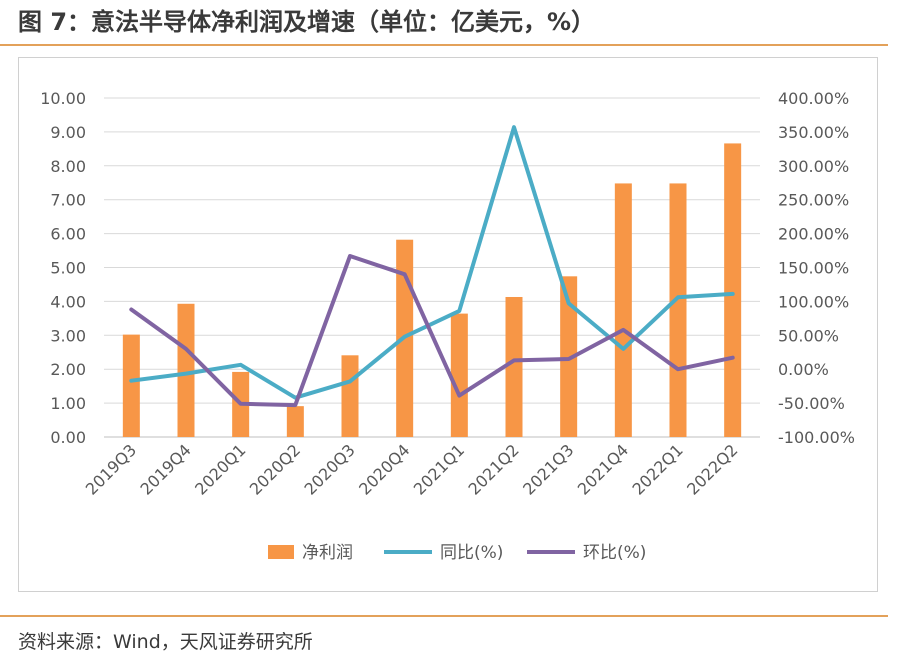  Describe the element at coordinates (384, 469) in the screenshot. I see `x-tick-label: 2020Q4` at that location.